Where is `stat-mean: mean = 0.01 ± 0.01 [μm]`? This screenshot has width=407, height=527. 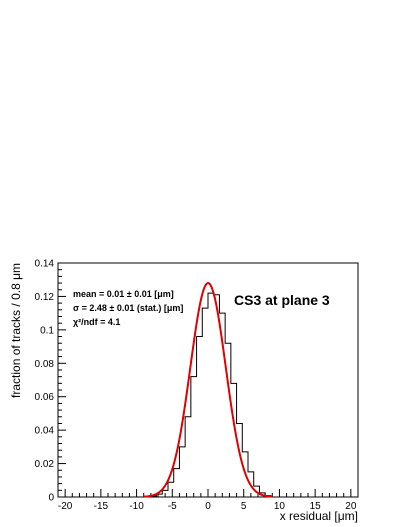 stat-mean: mean = 0.01 ± 0.01 [μm] is located at coordinates (123, 294).